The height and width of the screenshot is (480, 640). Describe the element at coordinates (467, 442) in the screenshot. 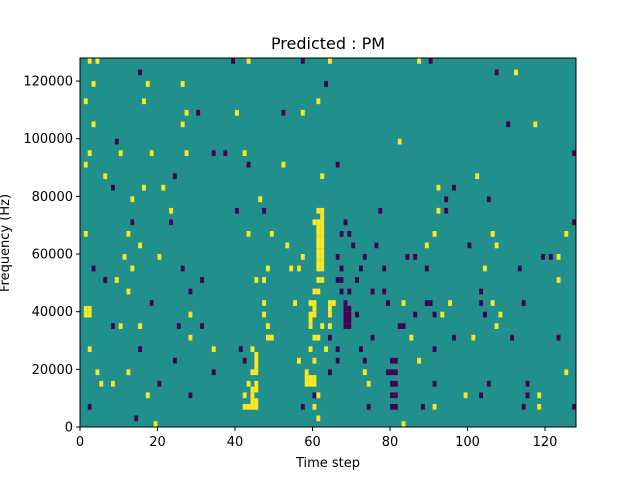

I see `x-tick-label: 100` at that location.